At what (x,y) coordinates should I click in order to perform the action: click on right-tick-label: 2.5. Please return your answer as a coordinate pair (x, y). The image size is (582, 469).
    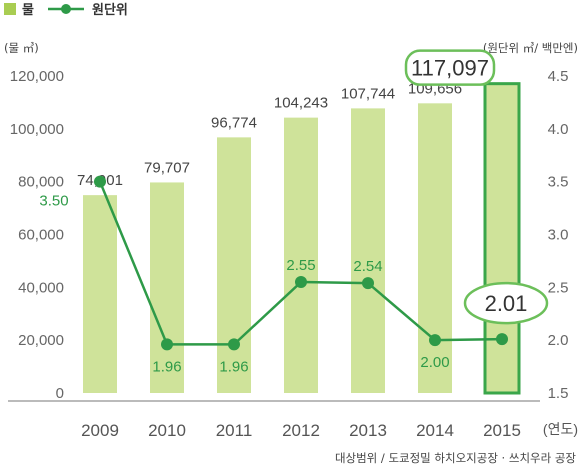
    Looking at the image, I should click on (558, 287).